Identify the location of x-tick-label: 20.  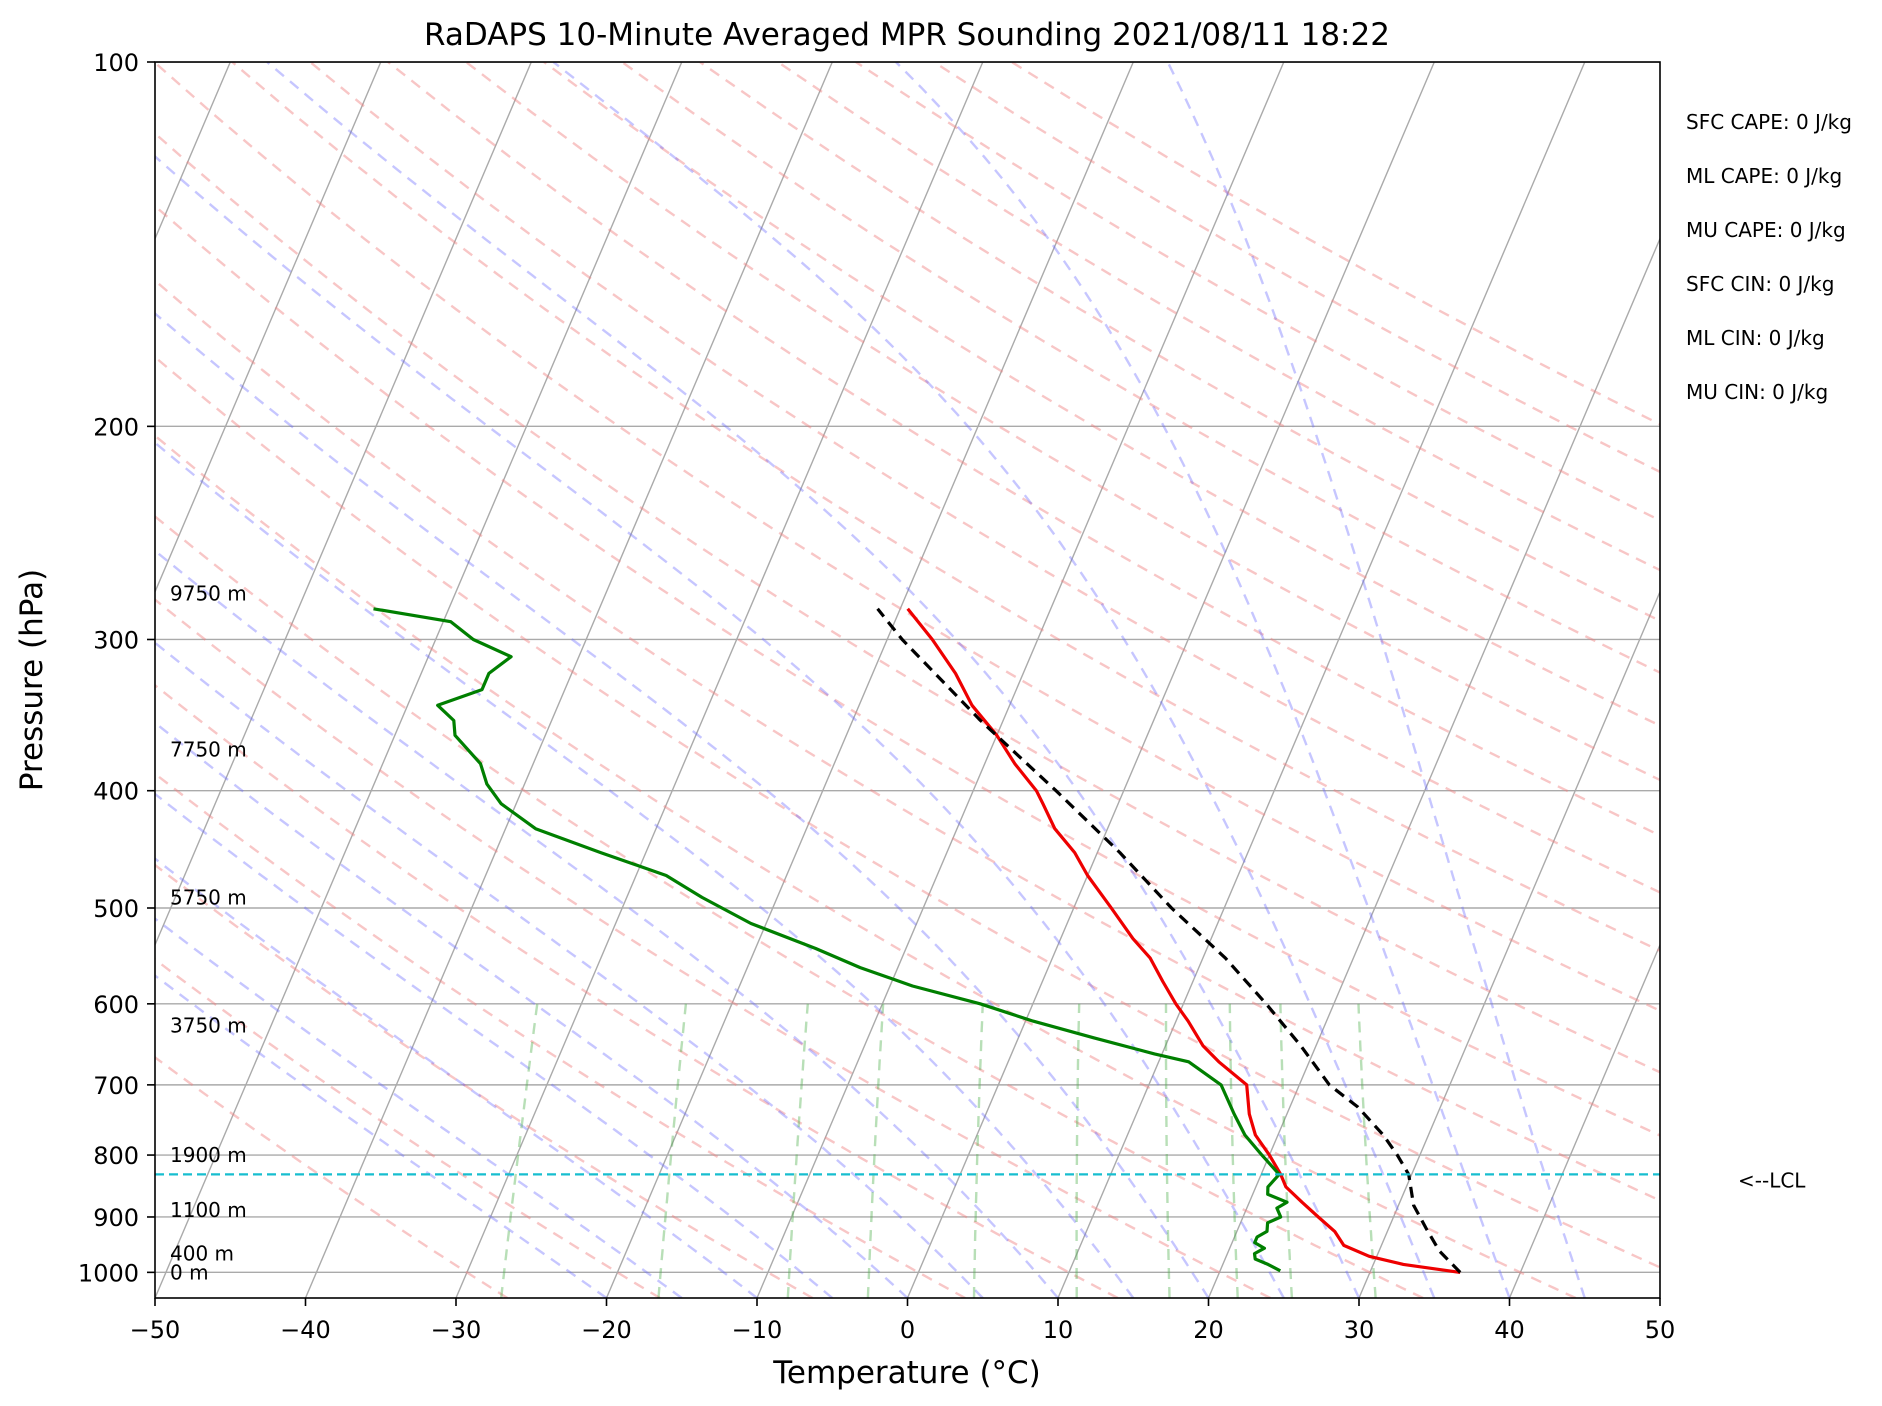
(1208, 1330).